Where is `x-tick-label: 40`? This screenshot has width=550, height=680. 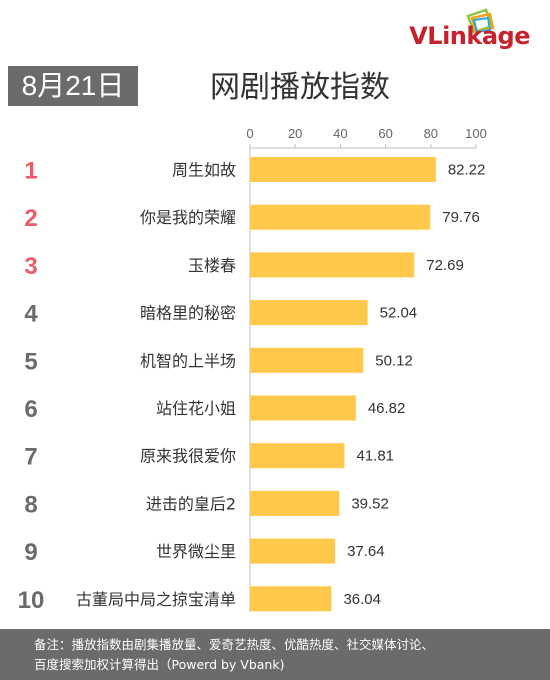
x-tick-label: 40 is located at coordinates (340, 133).